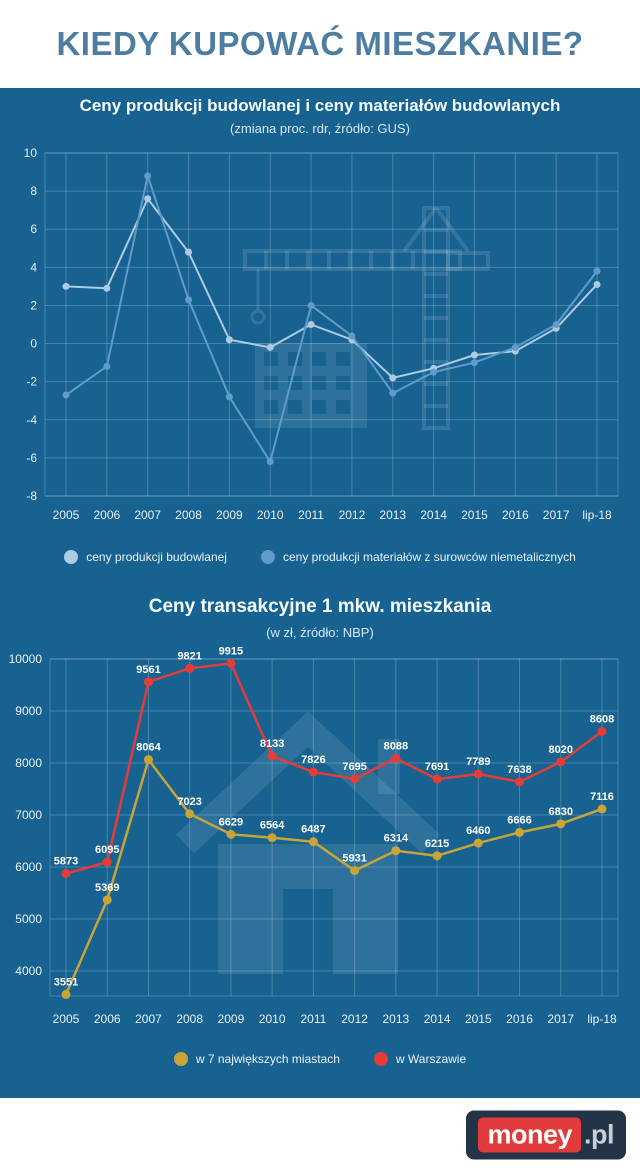  Describe the element at coordinates (396, 839) in the screenshot. I see `svg-text: 6314` at that location.